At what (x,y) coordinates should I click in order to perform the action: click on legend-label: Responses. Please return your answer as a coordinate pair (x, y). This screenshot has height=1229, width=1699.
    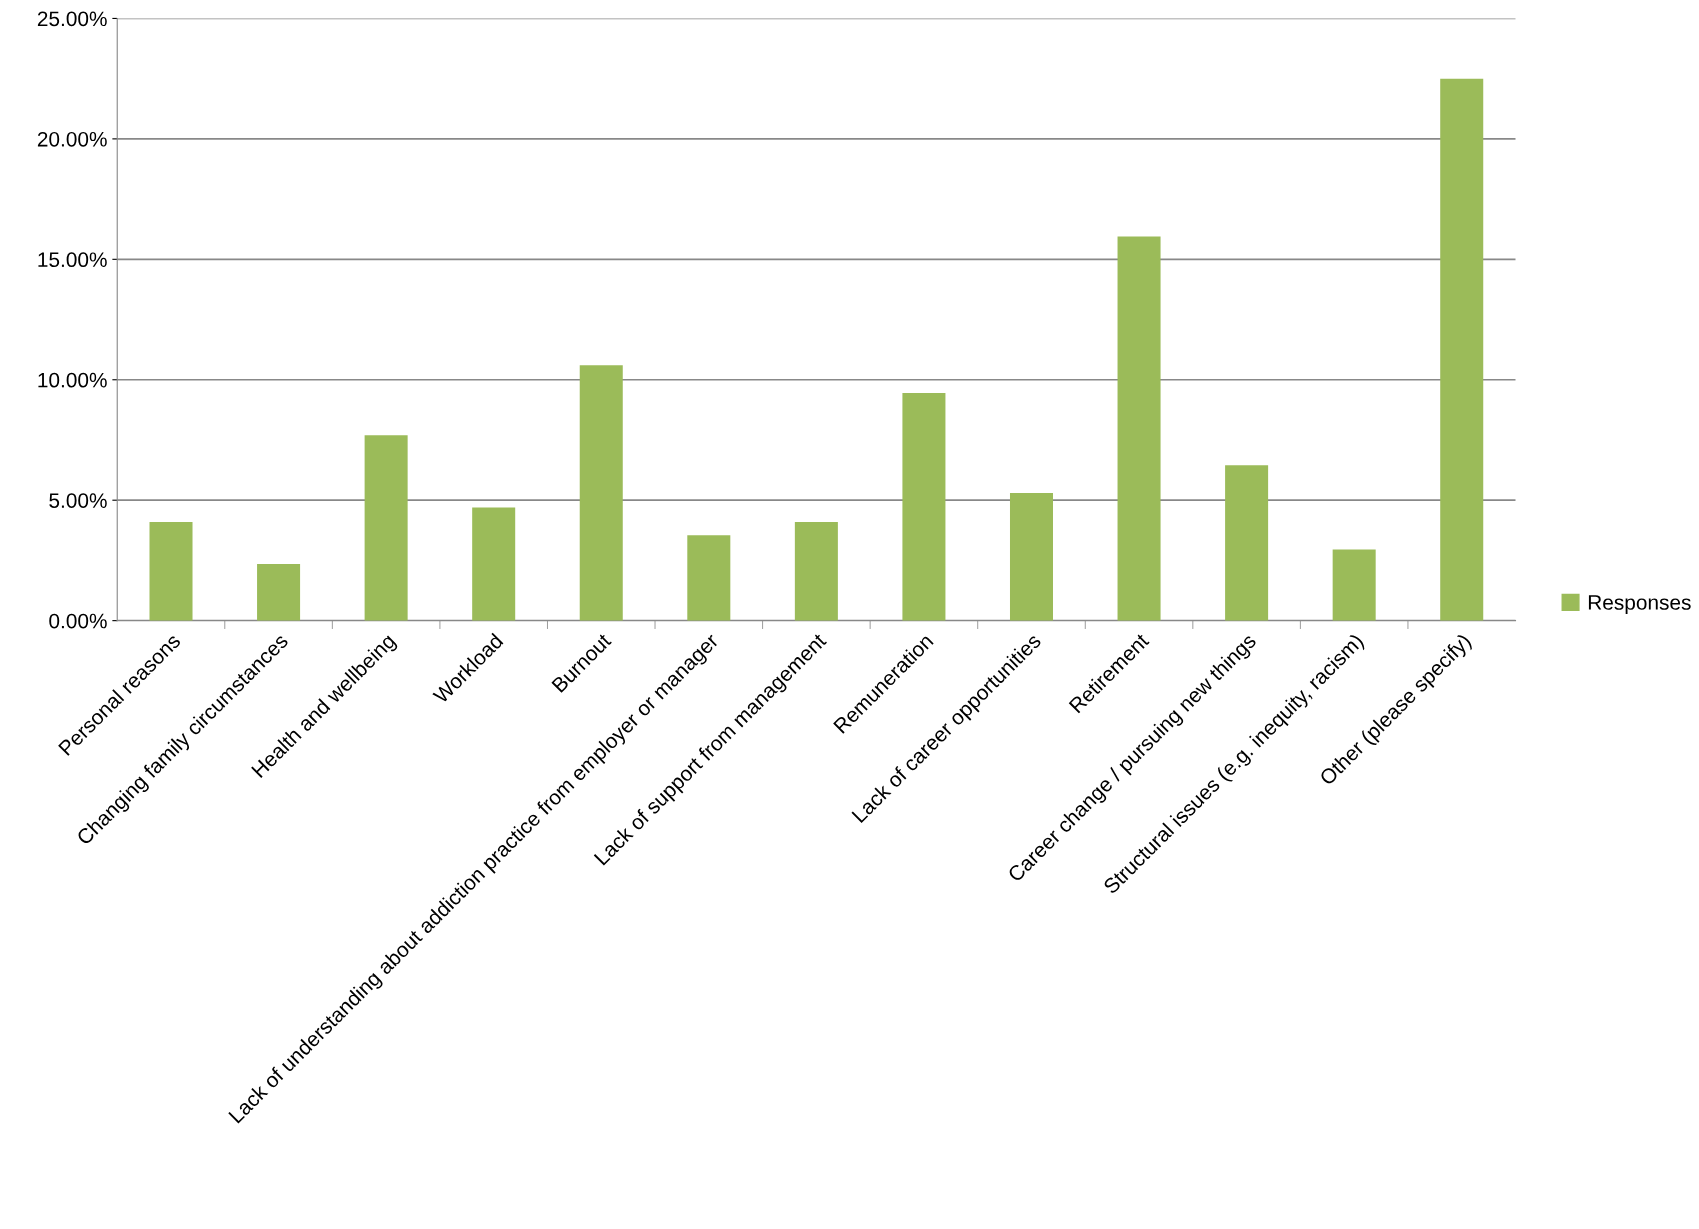
    Looking at the image, I should click on (1639, 604).